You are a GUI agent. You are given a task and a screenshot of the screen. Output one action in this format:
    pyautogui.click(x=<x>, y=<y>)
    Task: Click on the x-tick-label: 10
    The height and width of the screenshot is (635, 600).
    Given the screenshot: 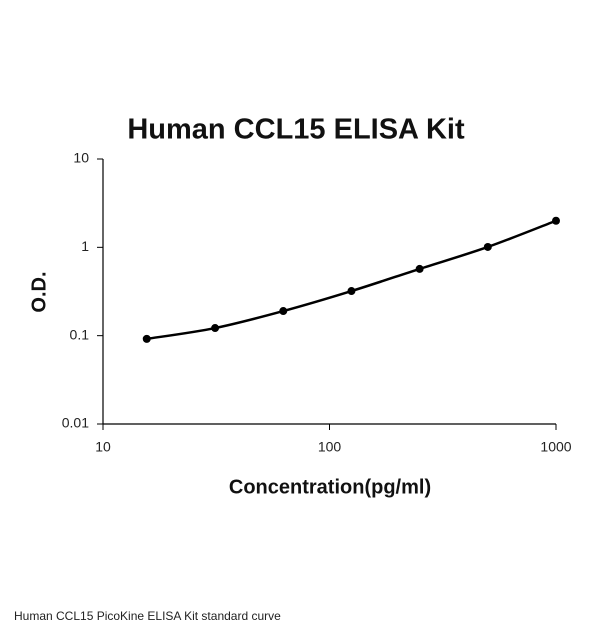 What is the action you would take?
    pyautogui.click(x=103, y=447)
    